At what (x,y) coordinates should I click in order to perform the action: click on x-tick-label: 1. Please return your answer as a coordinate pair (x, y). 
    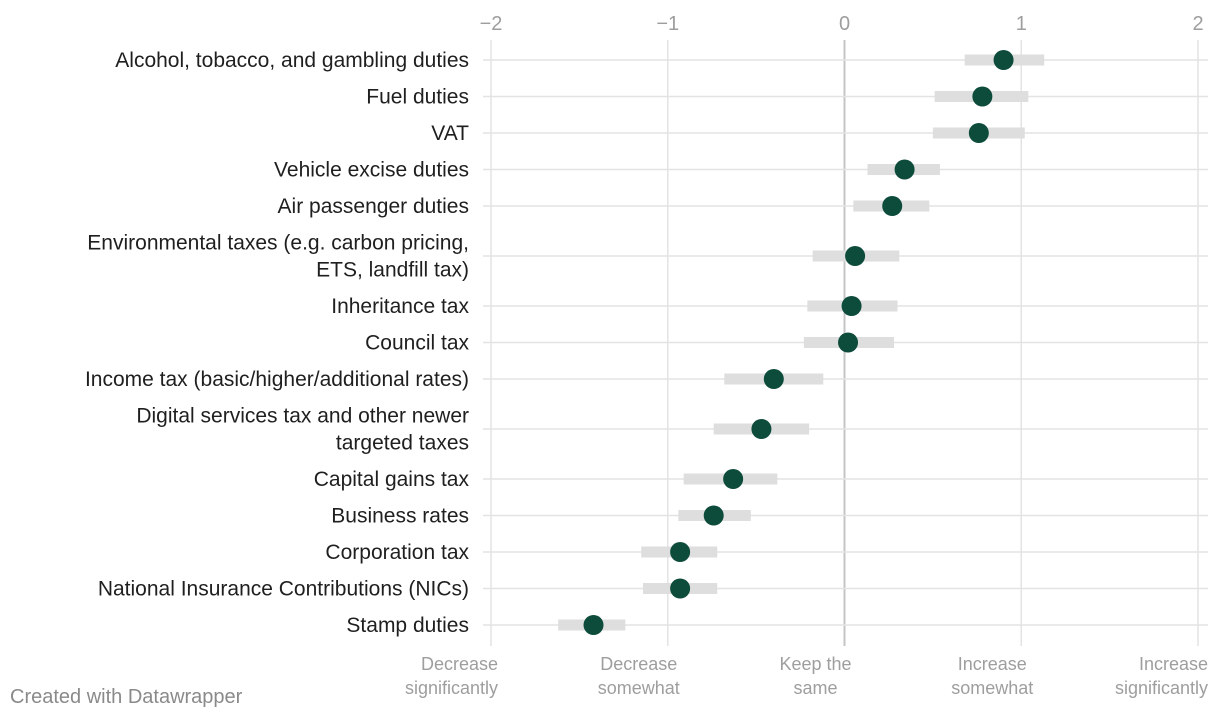
    Looking at the image, I should click on (1021, 24).